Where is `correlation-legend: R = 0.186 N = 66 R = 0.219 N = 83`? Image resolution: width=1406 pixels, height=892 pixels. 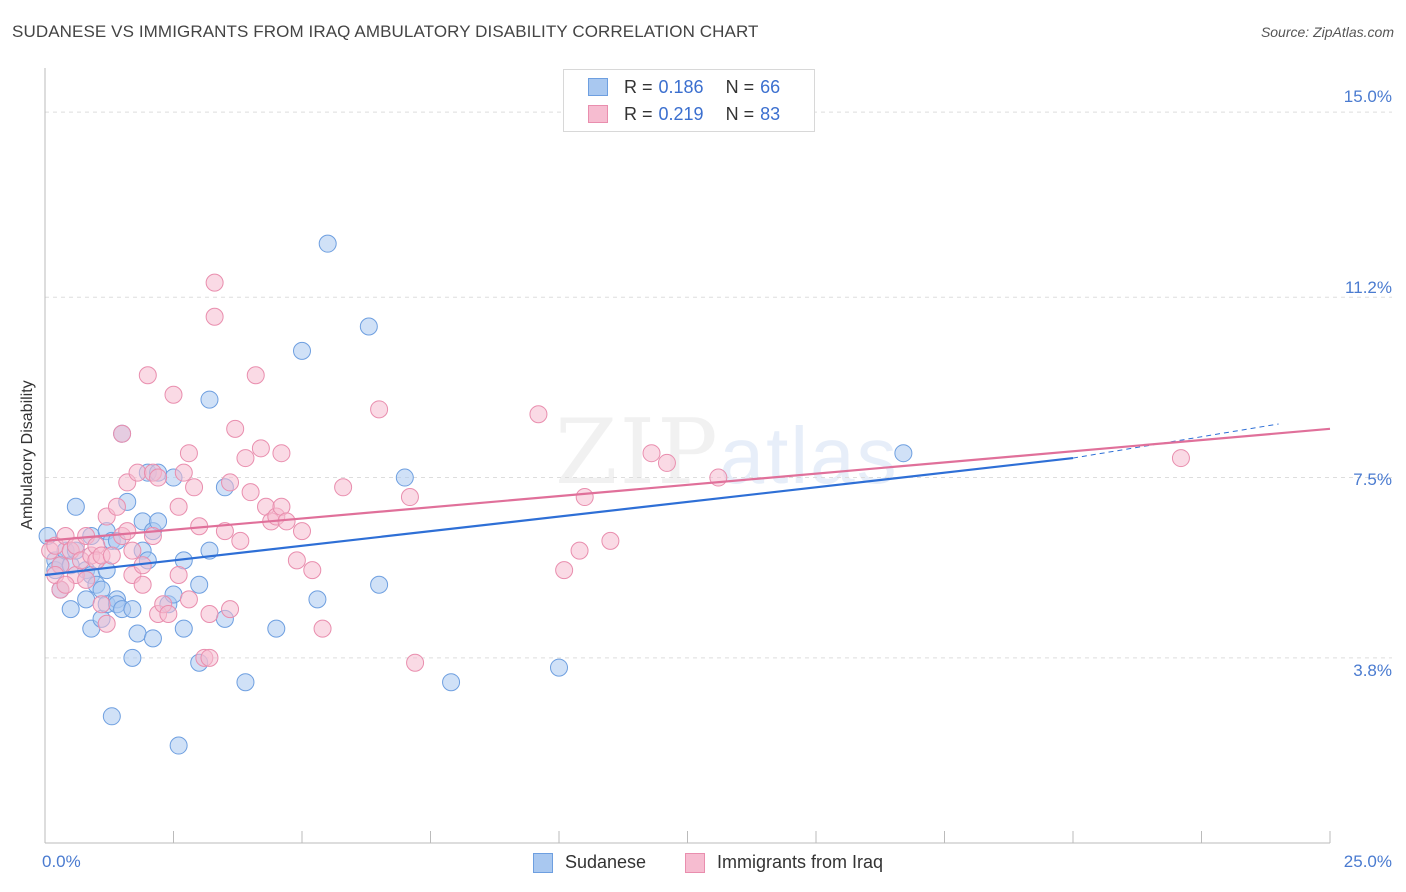
correlation-legend: R = 0.186 N = 66 R = 0.219 N = 83 is located at coordinates (689, 100).